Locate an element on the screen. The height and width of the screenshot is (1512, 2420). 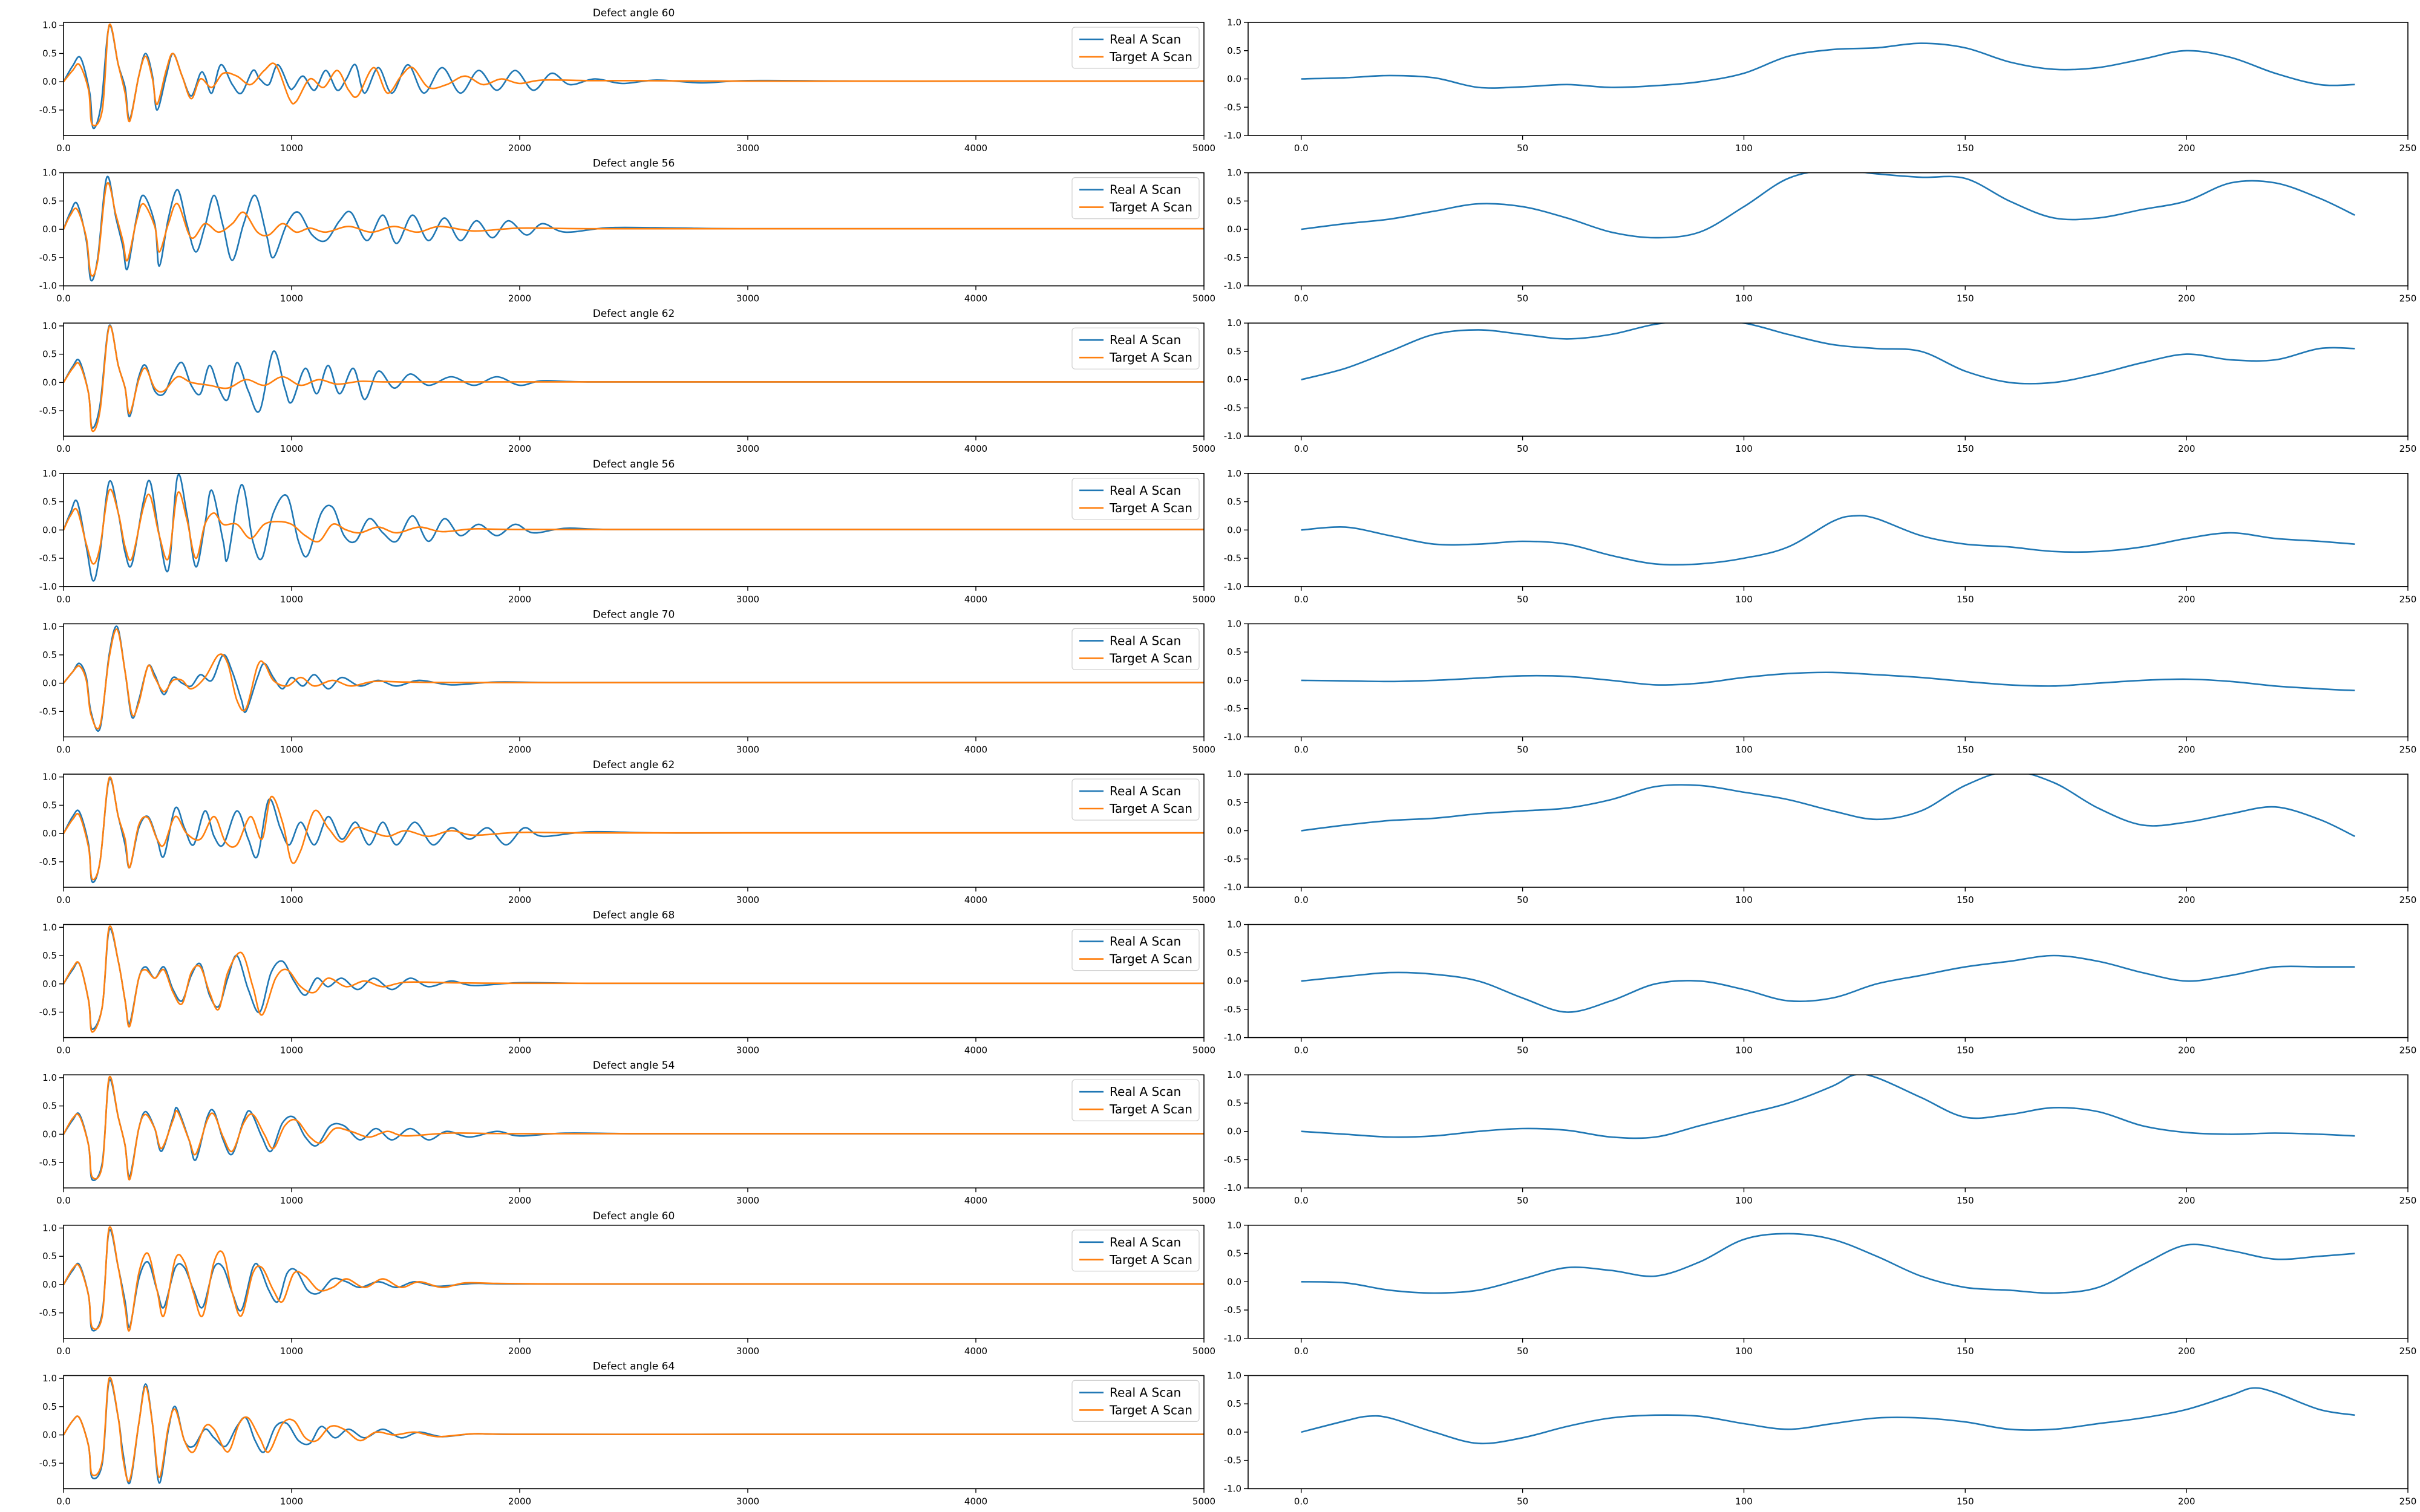
subplot-right-1: 0.0 50 100 150 200 250 -1.0 -0.5 0.0 0.5 1.0 is located at coordinates (1820, 236).